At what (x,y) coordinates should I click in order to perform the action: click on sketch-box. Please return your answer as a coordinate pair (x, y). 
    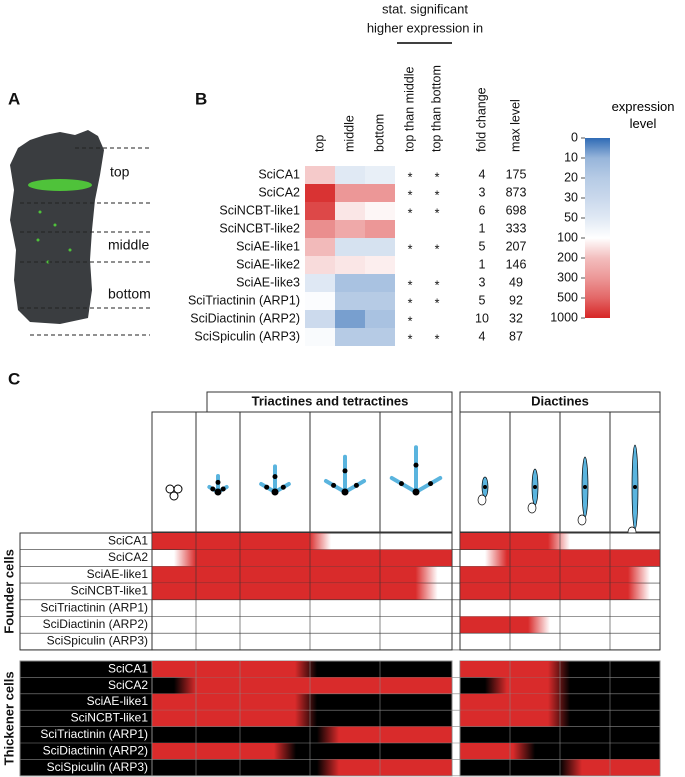
    Looking at the image, I should click on (302, 472).